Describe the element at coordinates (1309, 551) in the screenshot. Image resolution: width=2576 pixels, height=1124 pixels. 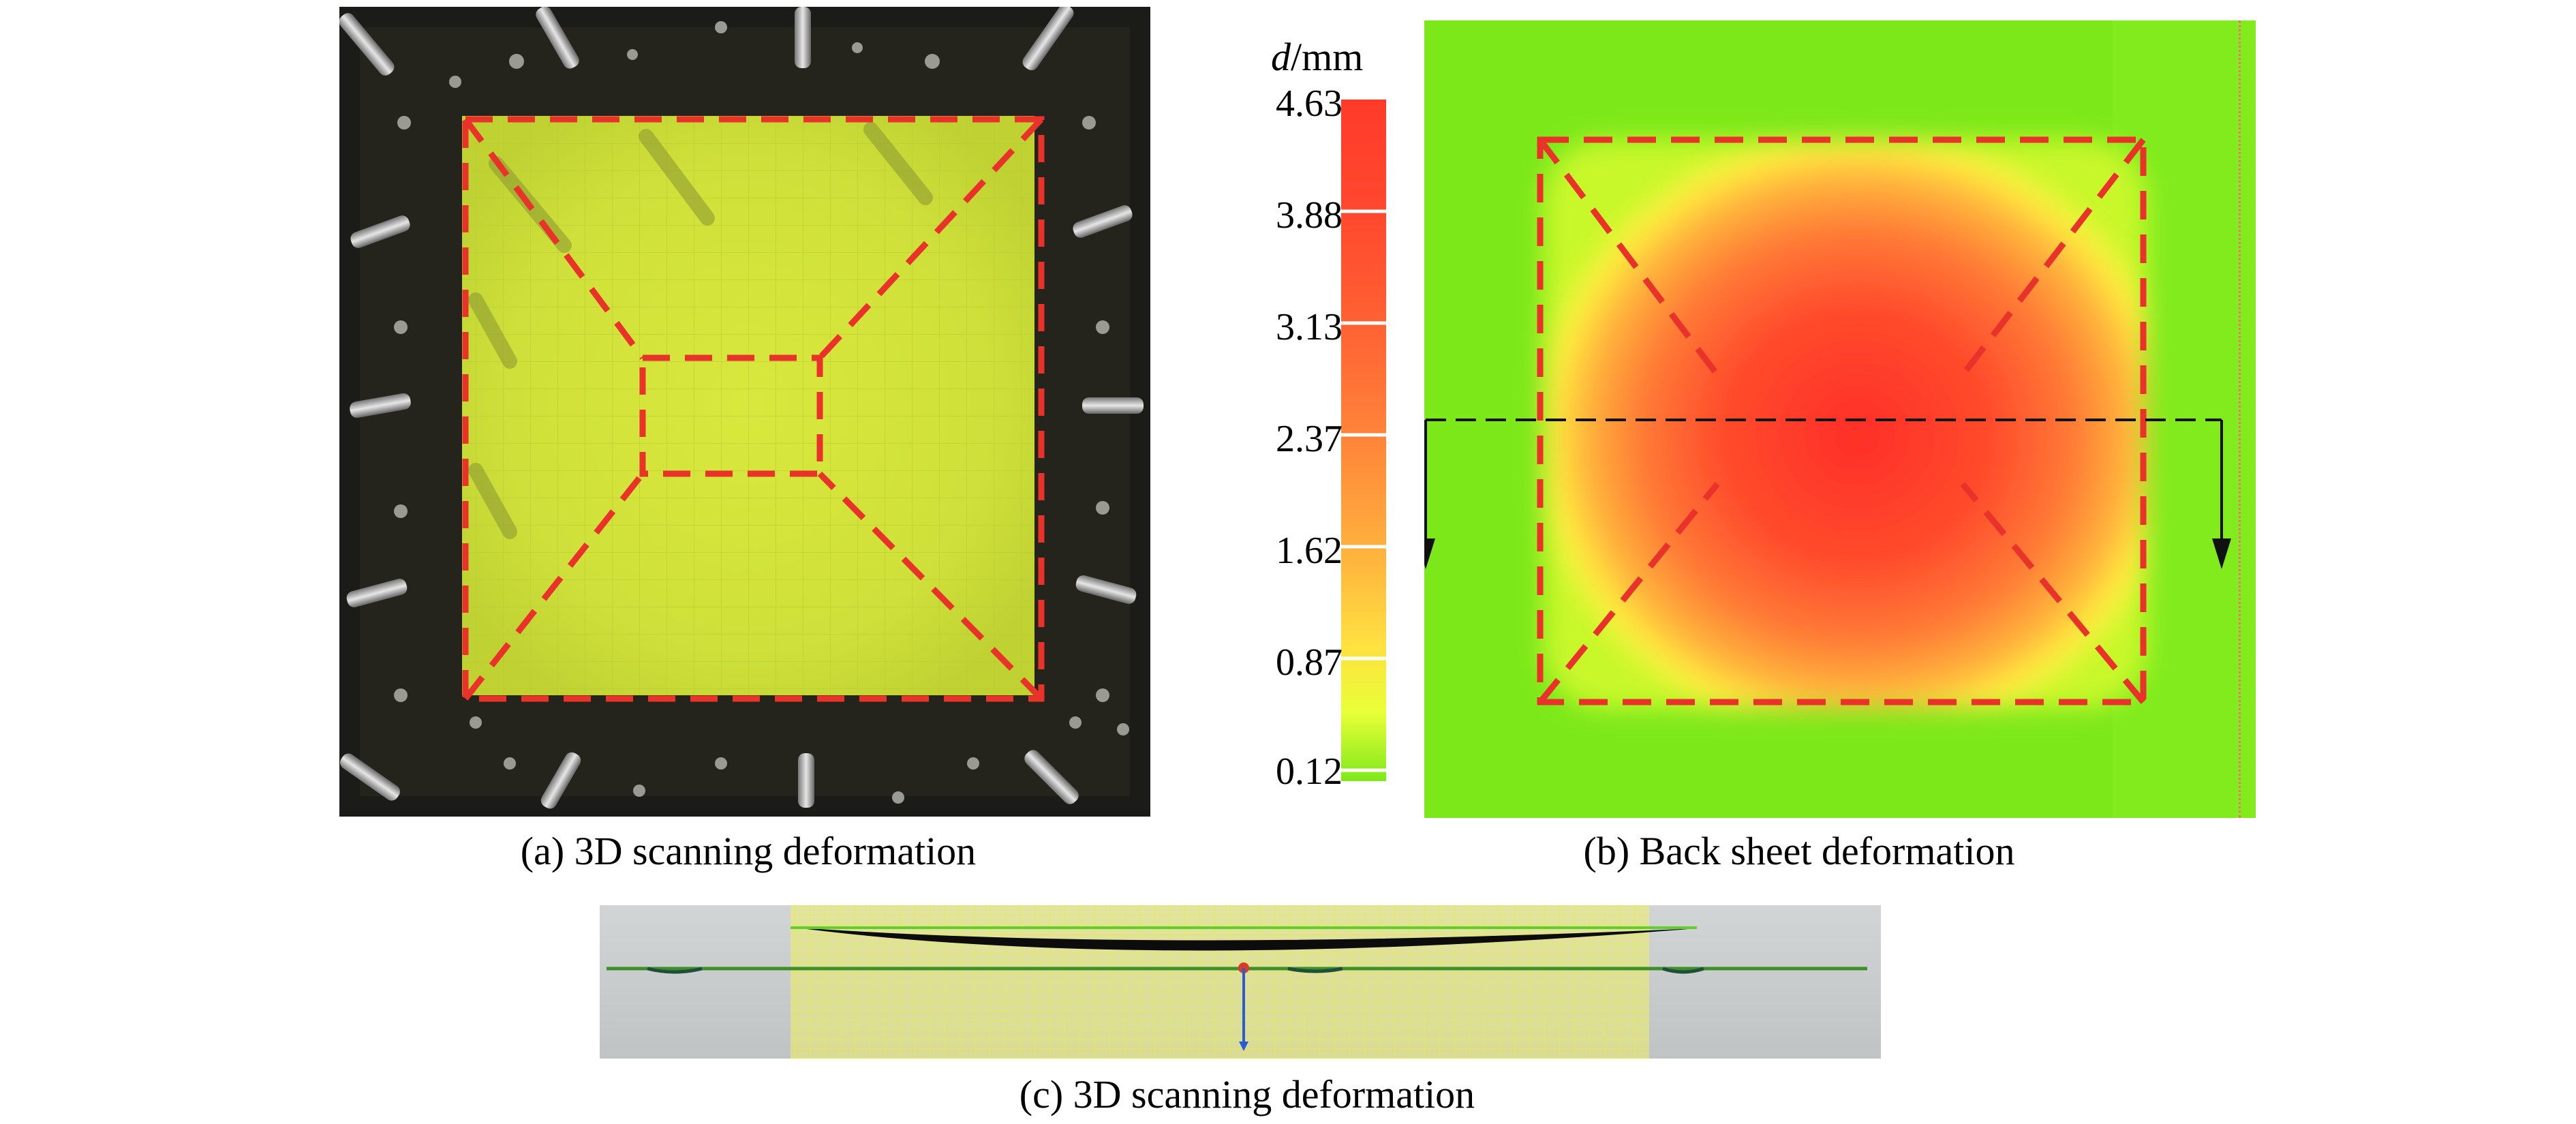
I see `colorbar-tick-4: 1.62` at that location.